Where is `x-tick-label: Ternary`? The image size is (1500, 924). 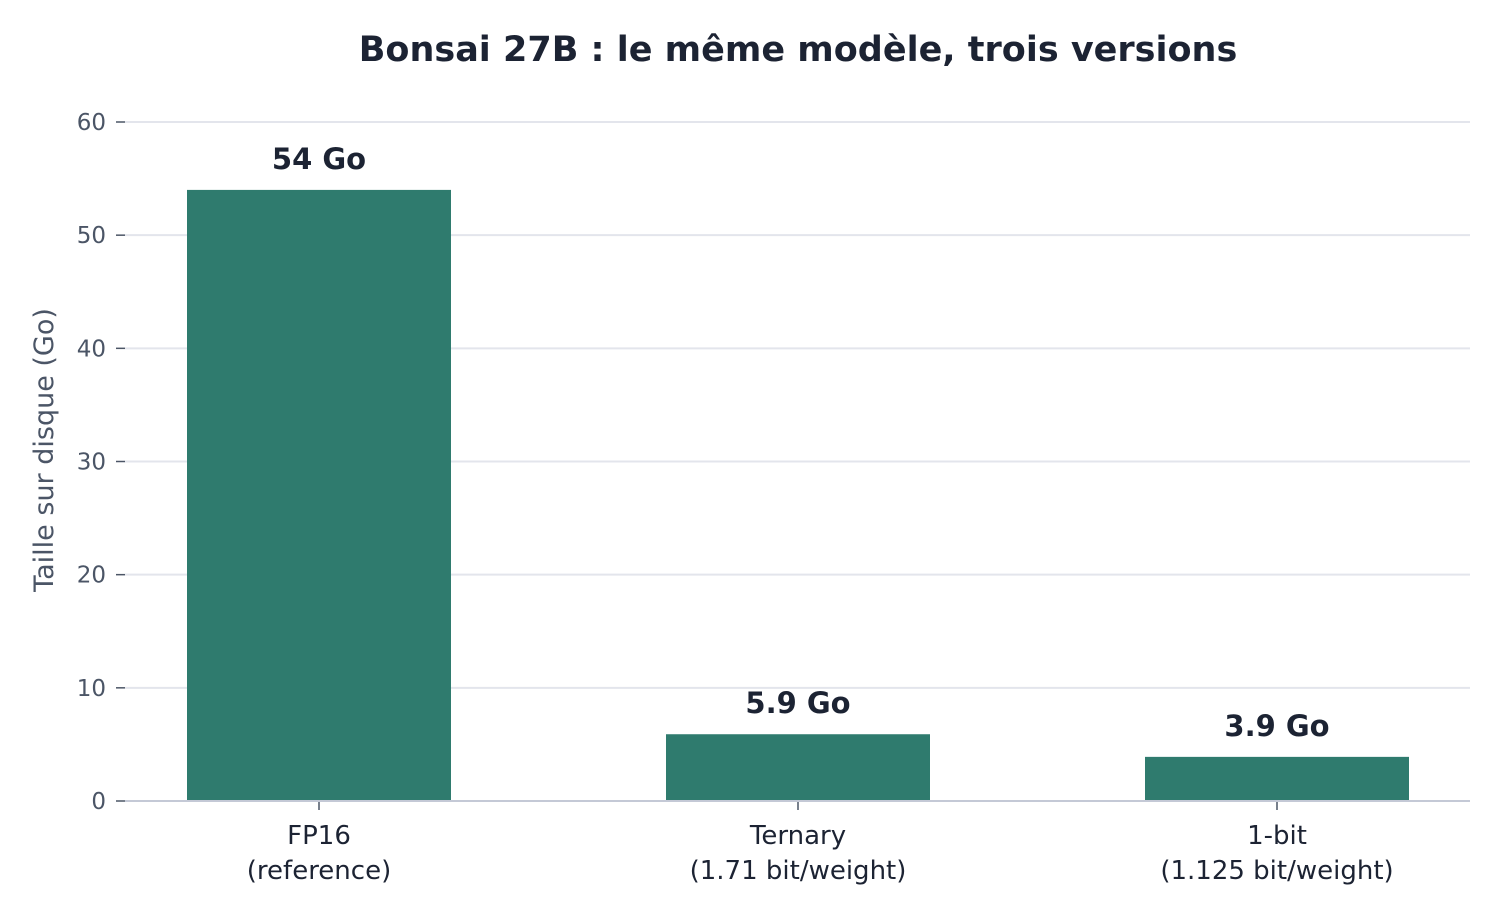 x-tick-label: Ternary is located at coordinates (797, 836).